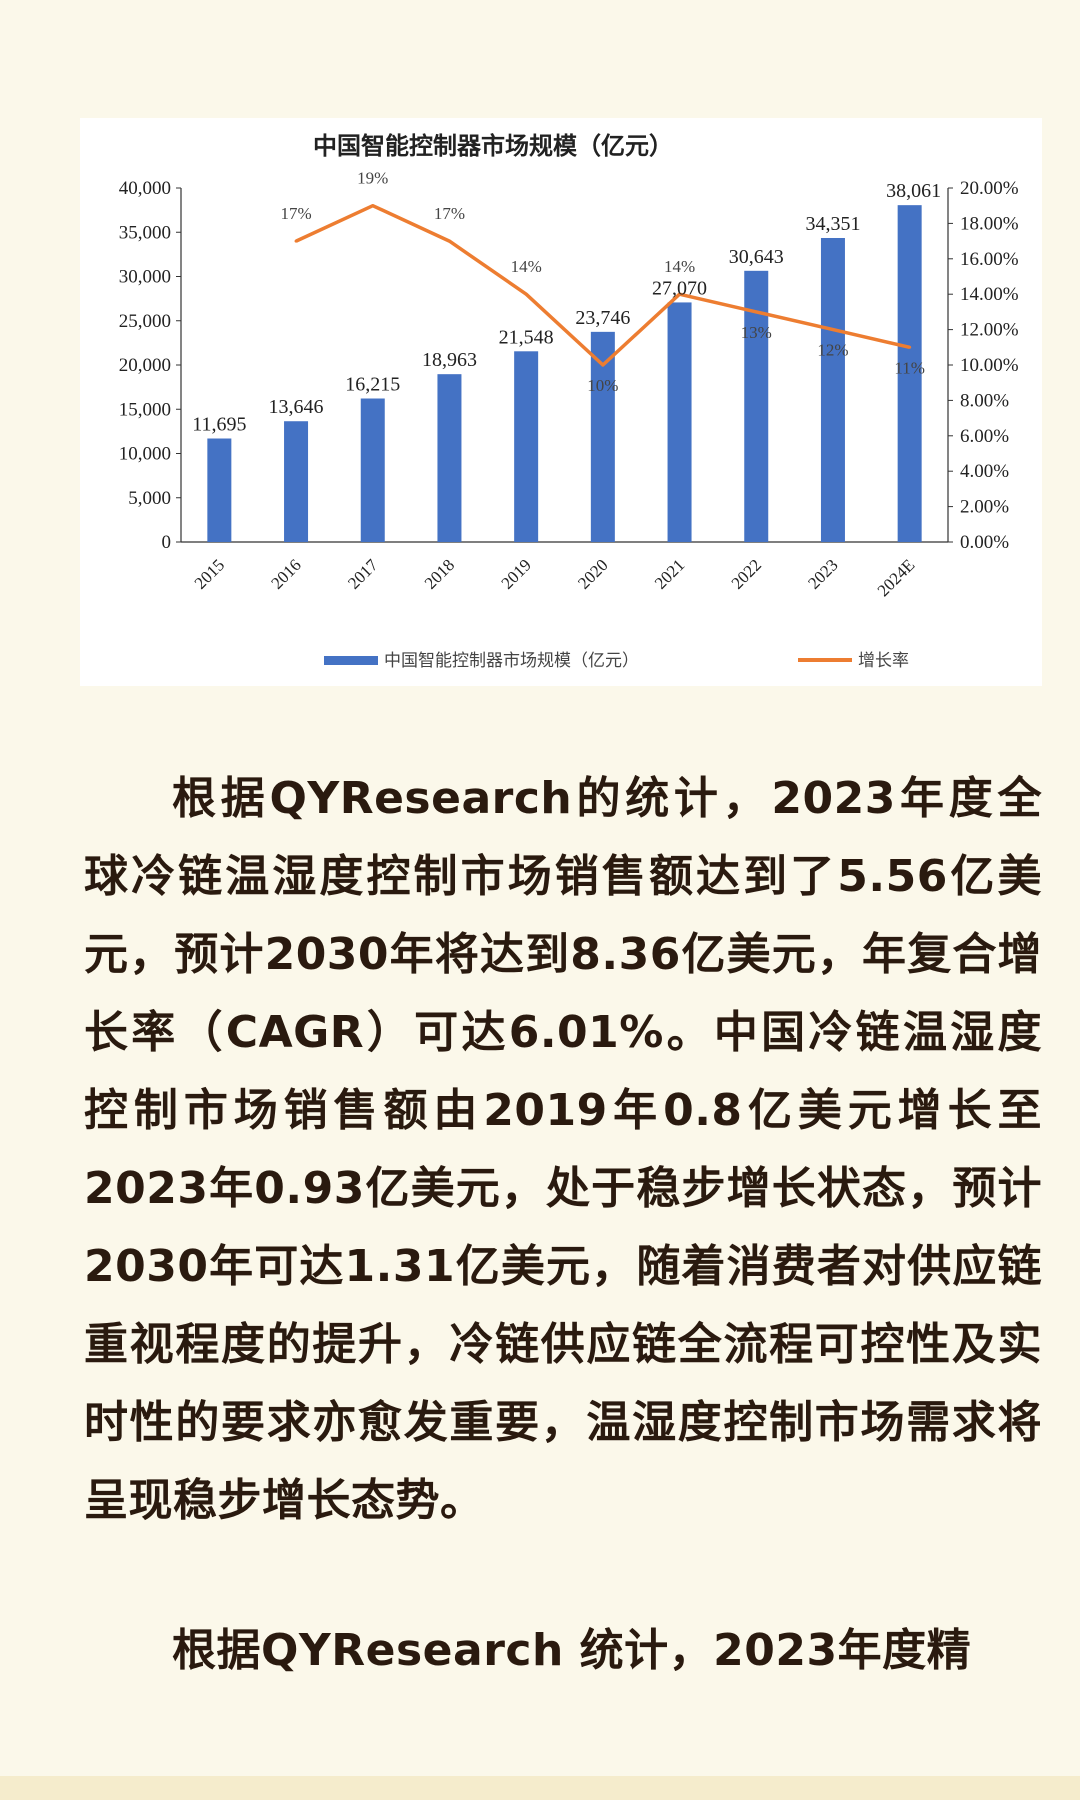  What do you see at coordinates (832, 389) in the screenshot?
I see `bar-2023` at bounding box center [832, 389].